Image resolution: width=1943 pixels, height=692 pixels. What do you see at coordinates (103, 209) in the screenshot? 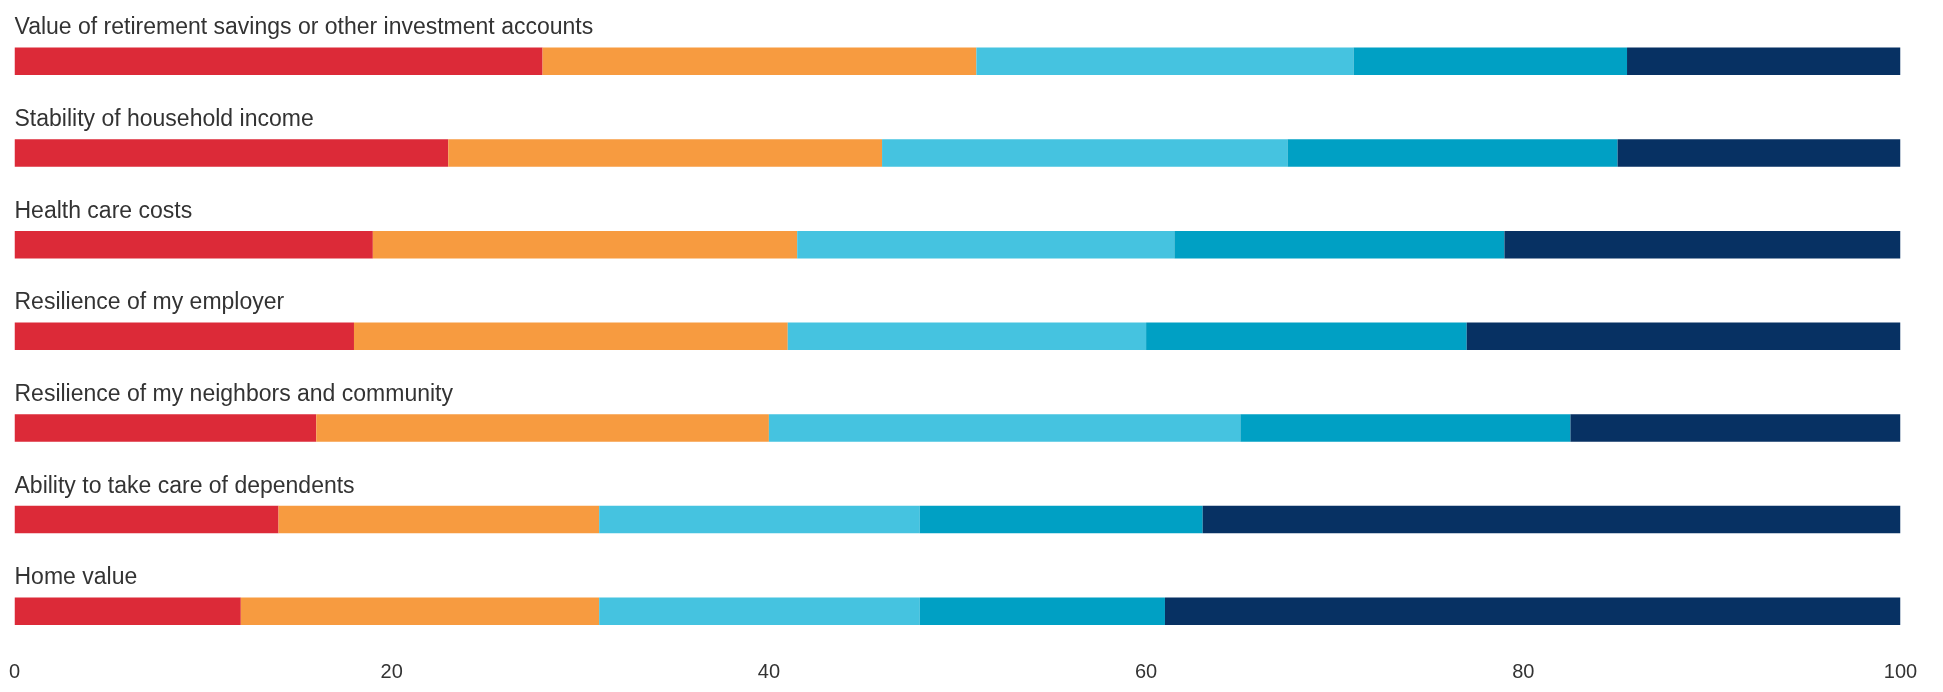
I see `y-tick-label: Health care costs` at bounding box center [103, 209].